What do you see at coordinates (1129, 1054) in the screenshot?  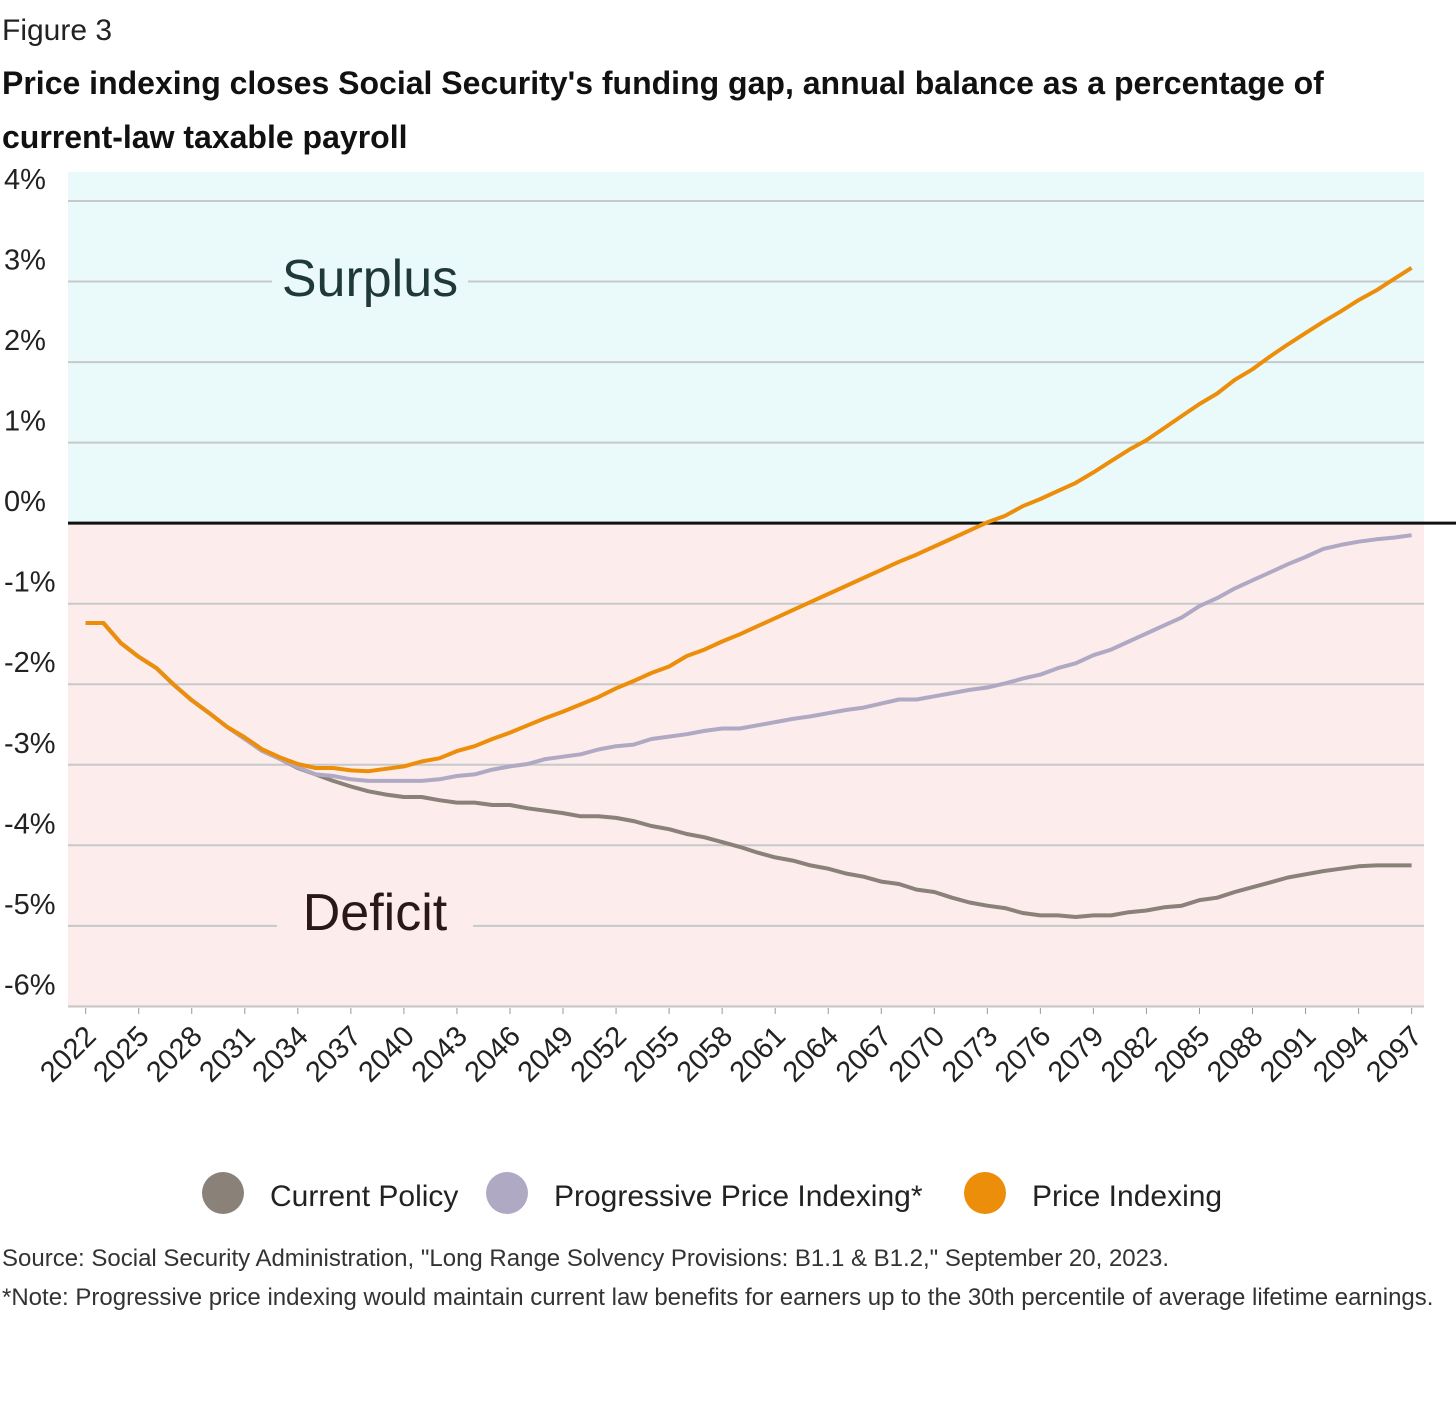 I see `x-tick-label: 2082` at bounding box center [1129, 1054].